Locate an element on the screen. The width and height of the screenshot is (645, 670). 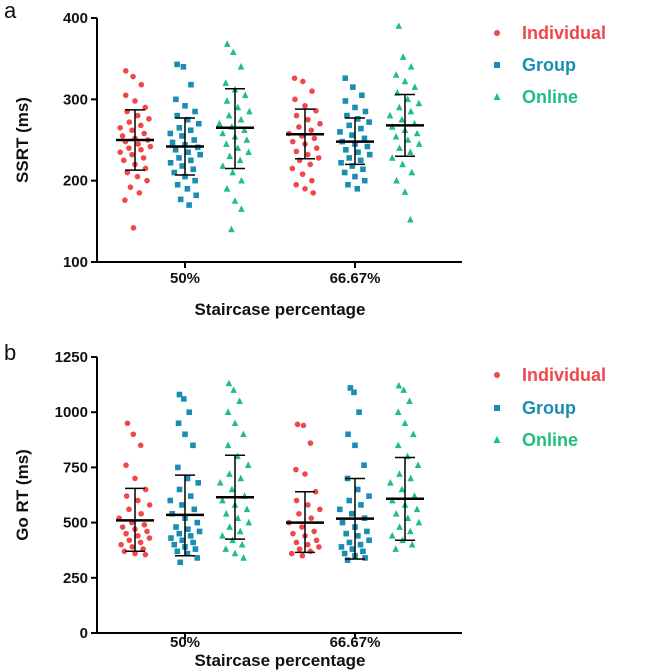
panel-b-y-tick-label: 750 is located at coordinates (75, 467).